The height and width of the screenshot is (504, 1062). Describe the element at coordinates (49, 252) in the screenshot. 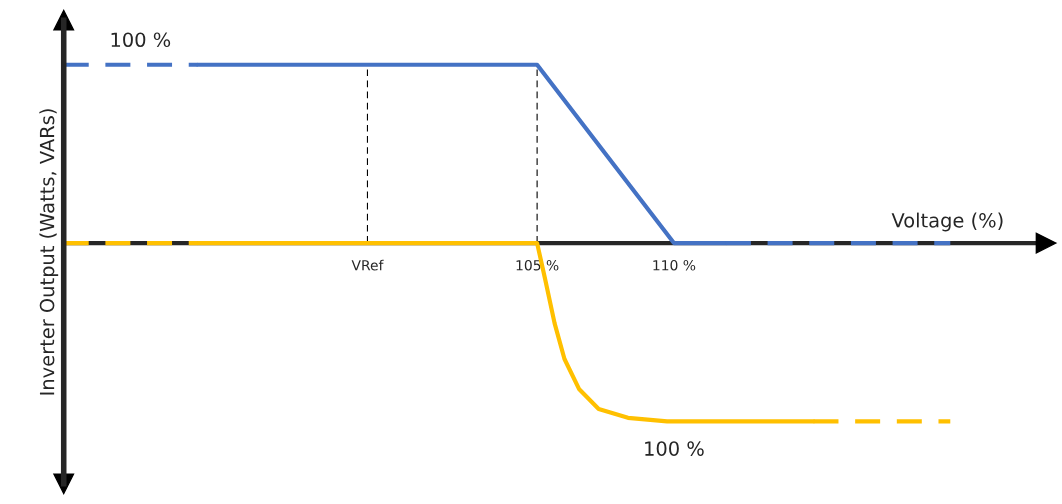

I see `y-axis-title: Inverter Output (Watts, VARs)` at that location.